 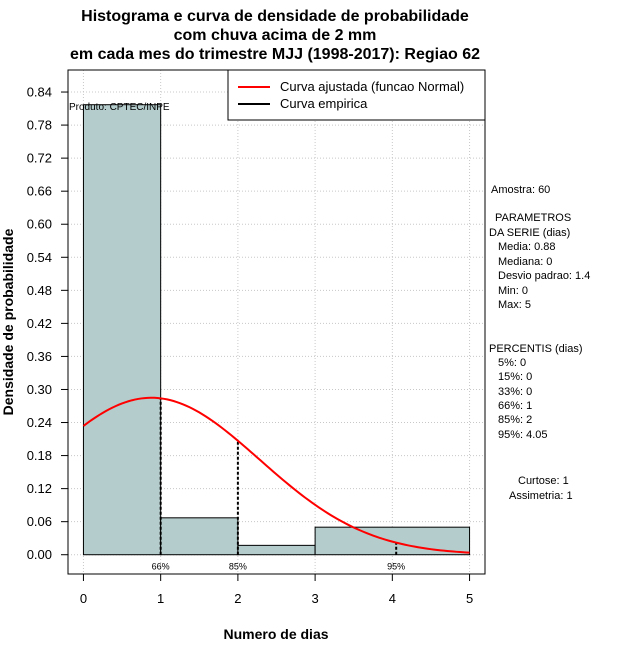 I want to click on y-tick-label: 0.42, so click(x=39, y=323).